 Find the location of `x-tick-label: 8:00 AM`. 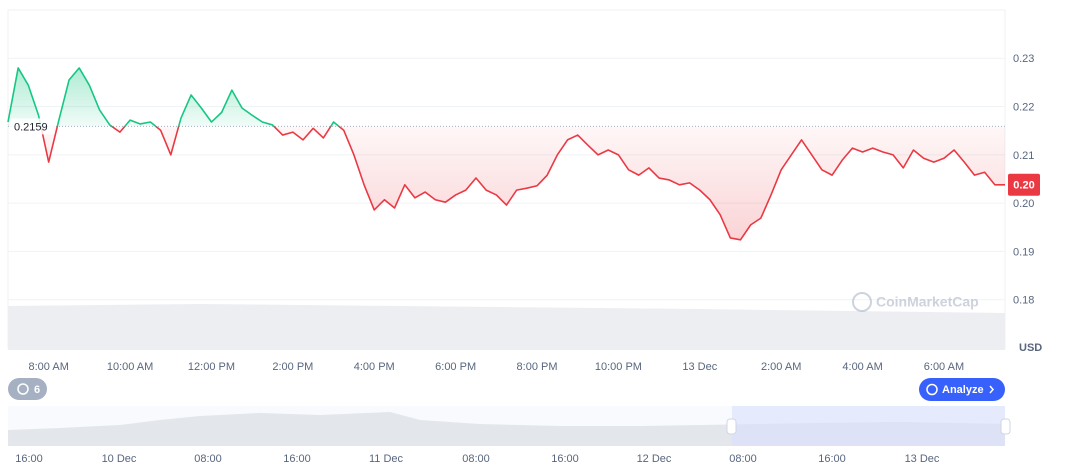

x-tick-label: 8:00 AM is located at coordinates (49, 367).